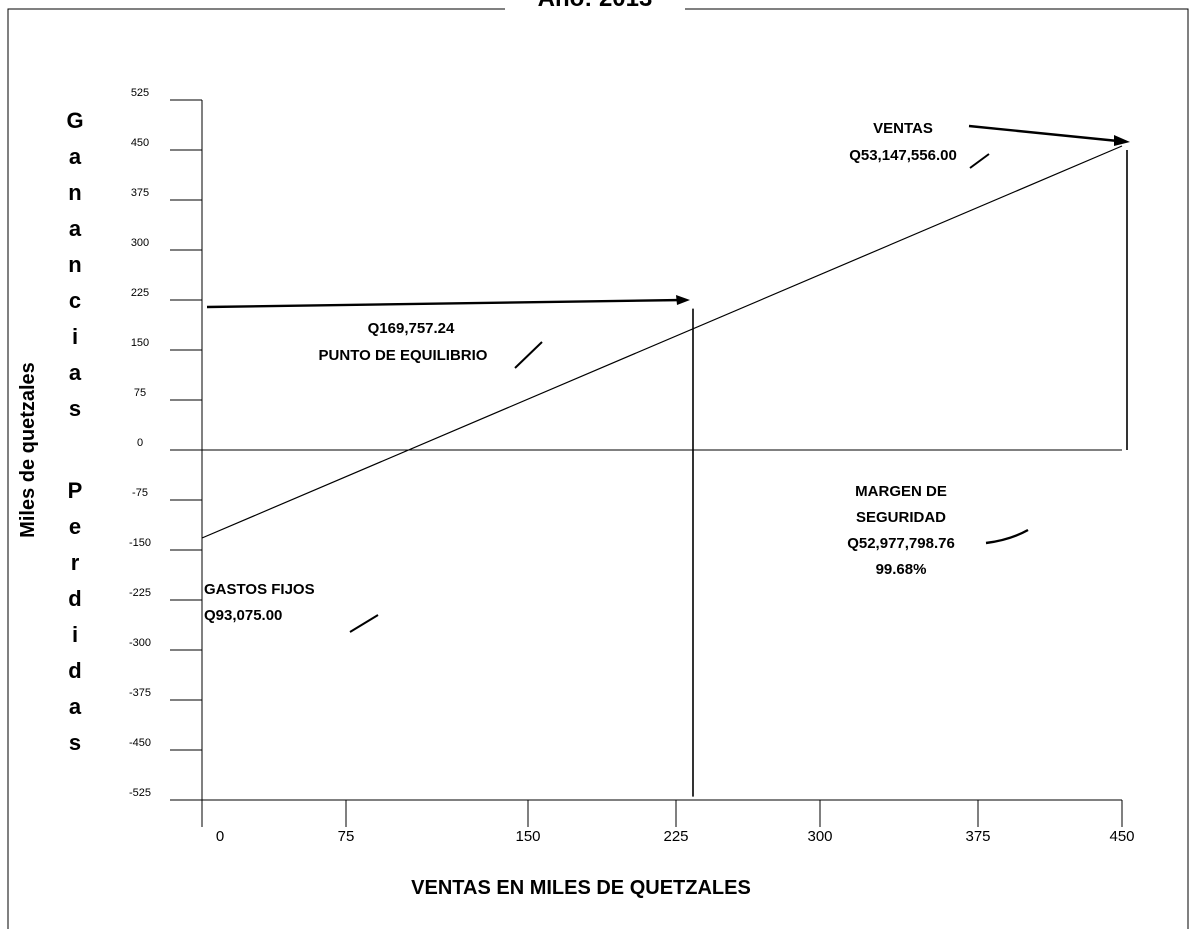 This screenshot has width=1189, height=934. What do you see at coordinates (75, 336) in the screenshot?
I see `ganancias-letter: i` at bounding box center [75, 336].